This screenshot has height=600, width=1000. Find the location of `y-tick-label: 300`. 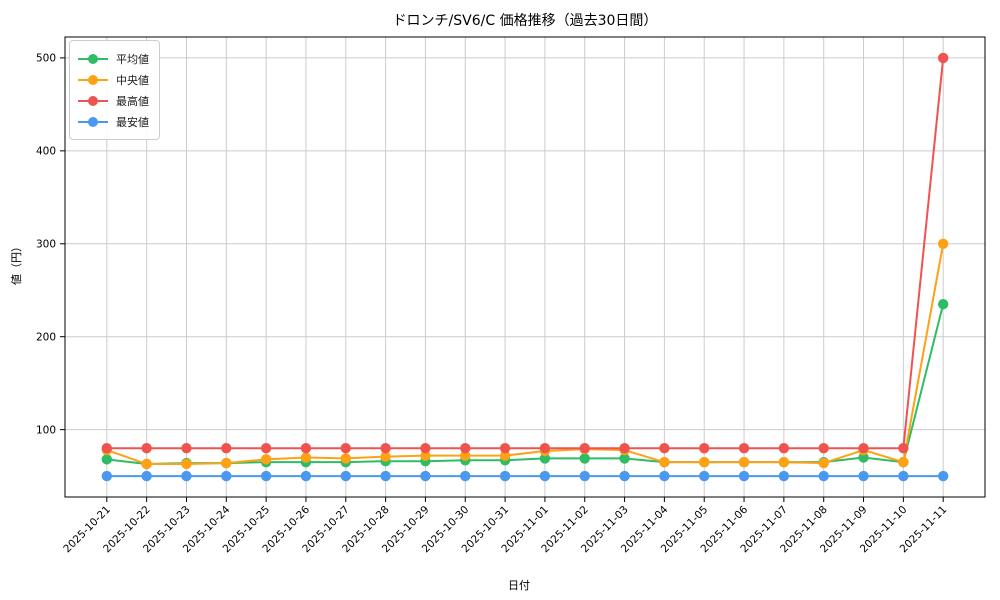

y-tick-label: 300 is located at coordinates (46, 245).